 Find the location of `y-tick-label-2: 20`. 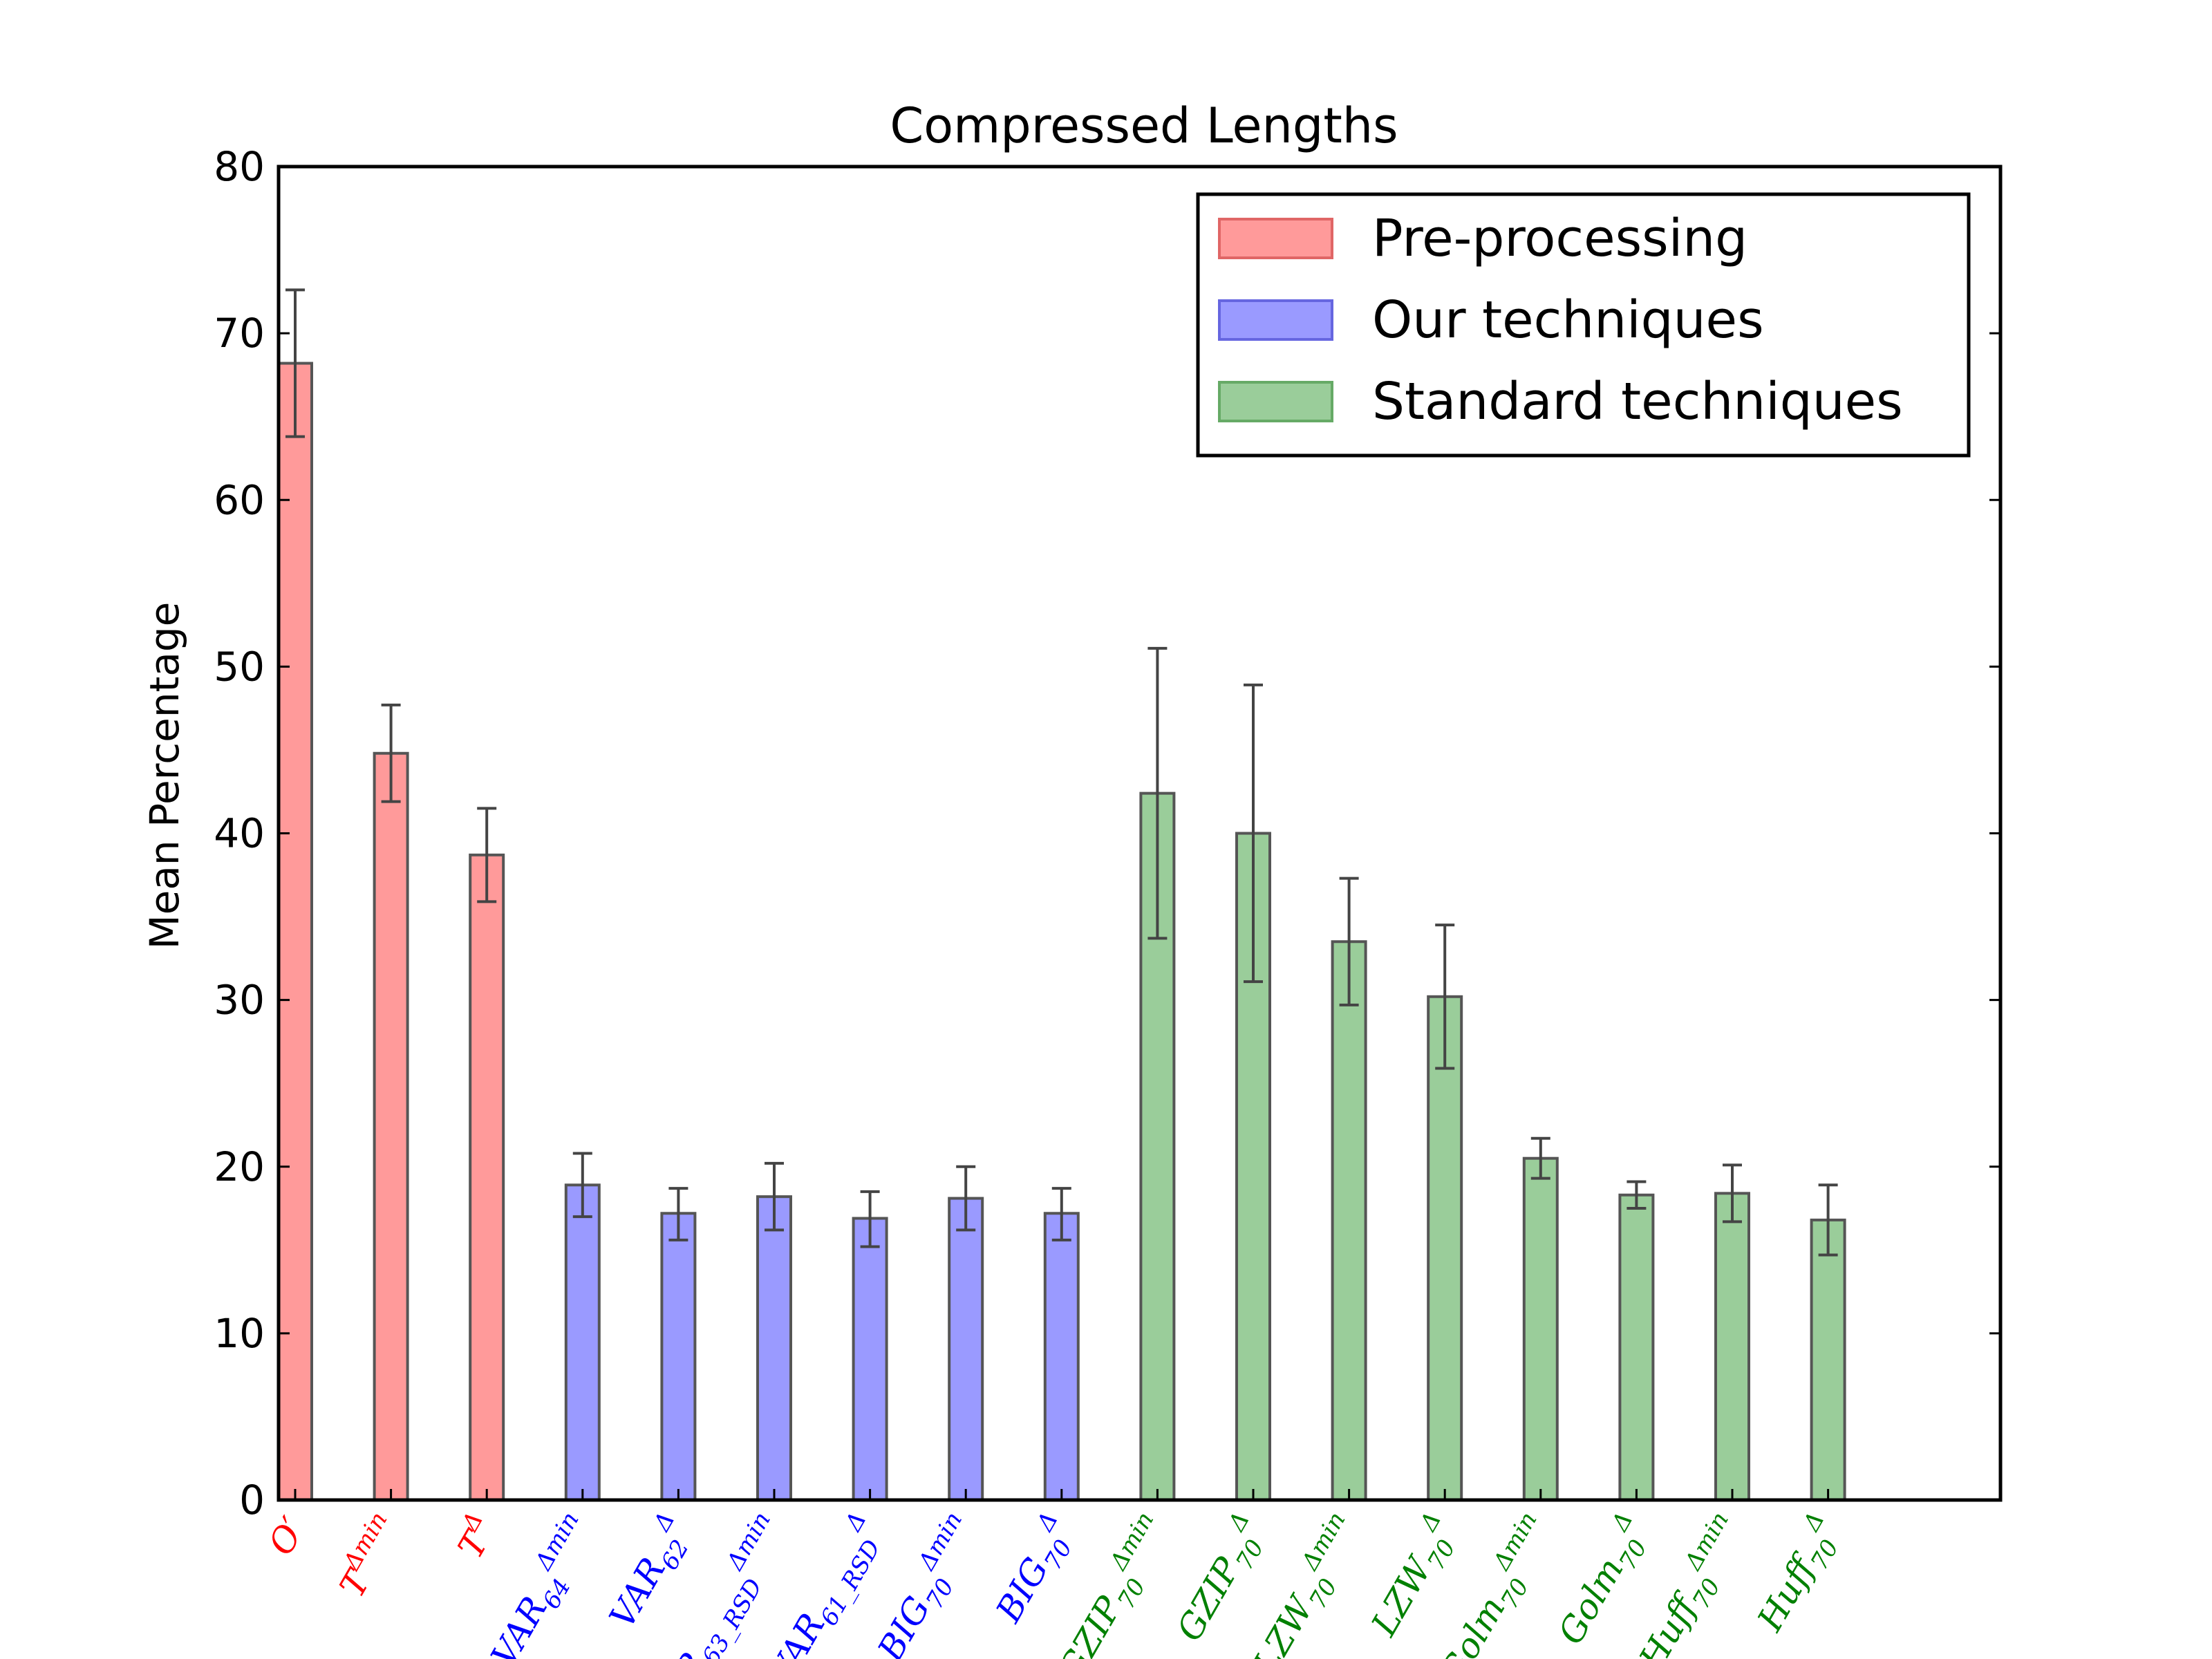

y-tick-label-2: 20 is located at coordinates (239, 1166).